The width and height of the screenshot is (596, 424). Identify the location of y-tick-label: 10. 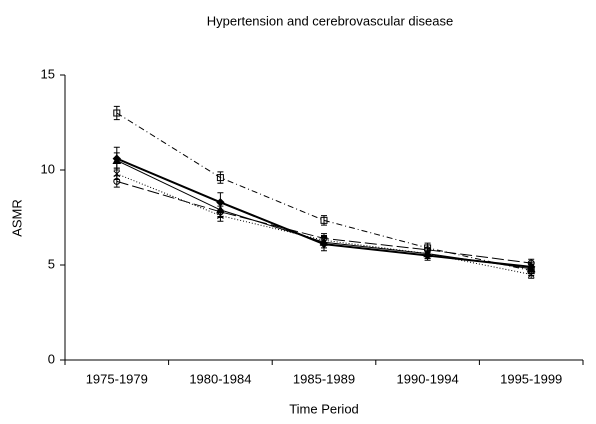
(48, 168).